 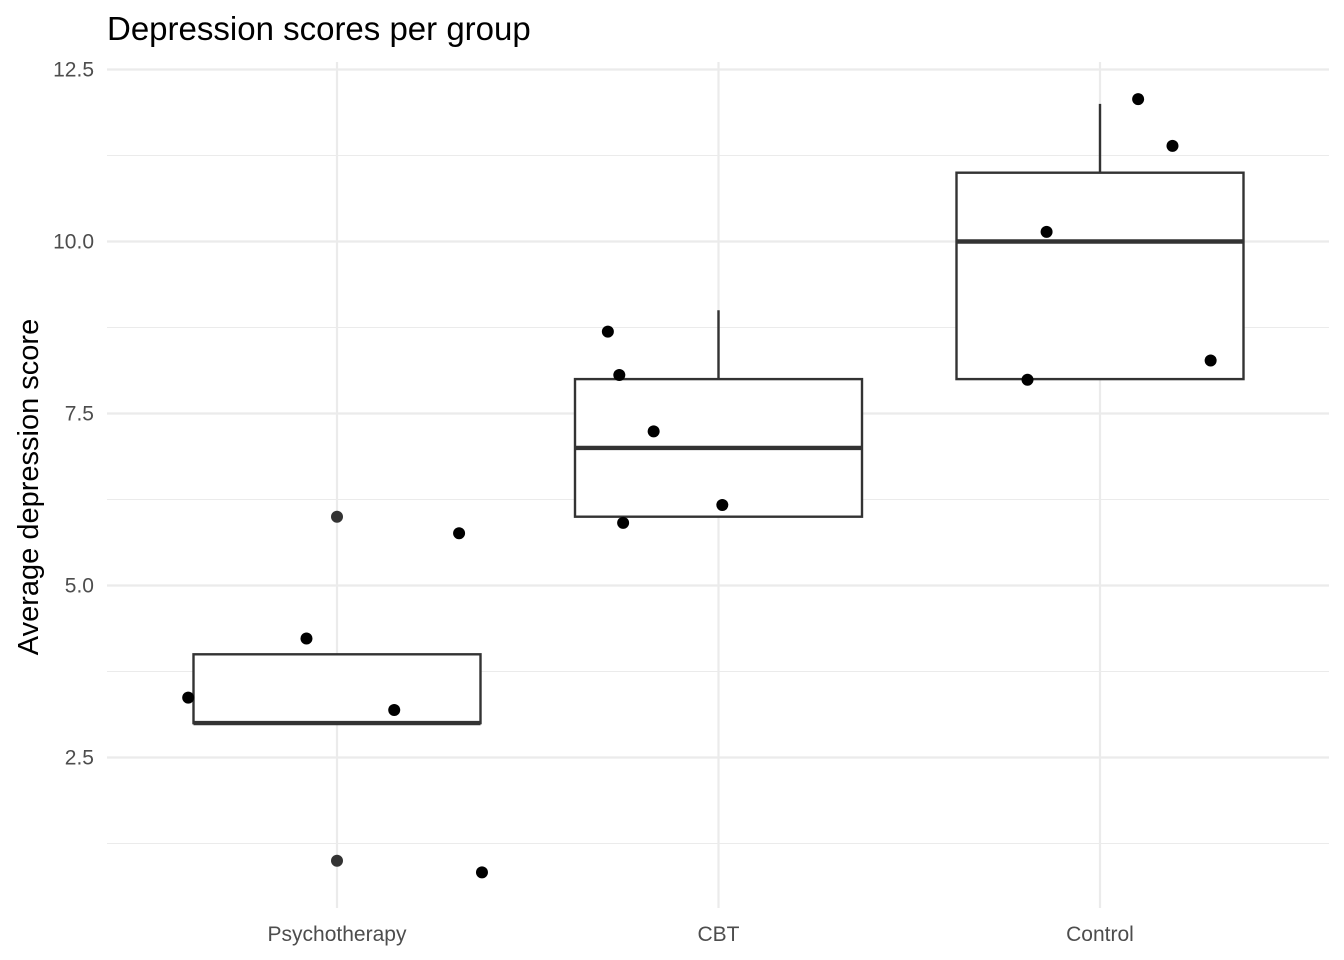 I want to click on y-axis-label: Average depression score, so click(x=29, y=487).